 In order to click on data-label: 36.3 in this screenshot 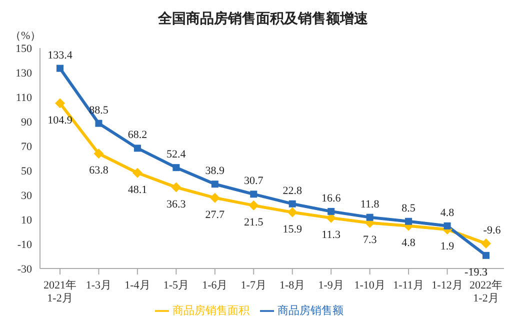, I will do `click(176, 204)`.